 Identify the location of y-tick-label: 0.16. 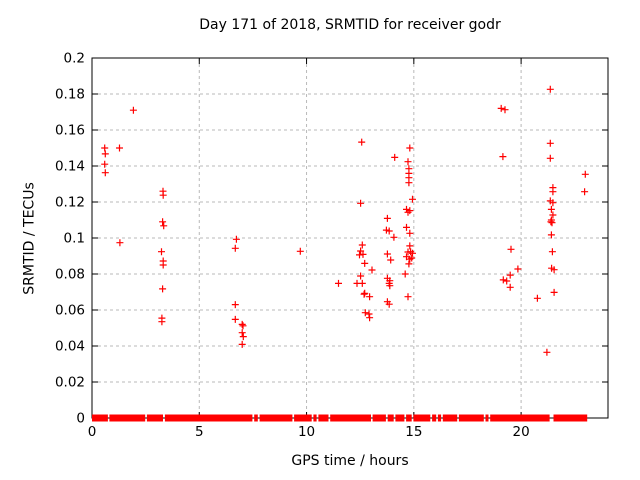
(70, 131).